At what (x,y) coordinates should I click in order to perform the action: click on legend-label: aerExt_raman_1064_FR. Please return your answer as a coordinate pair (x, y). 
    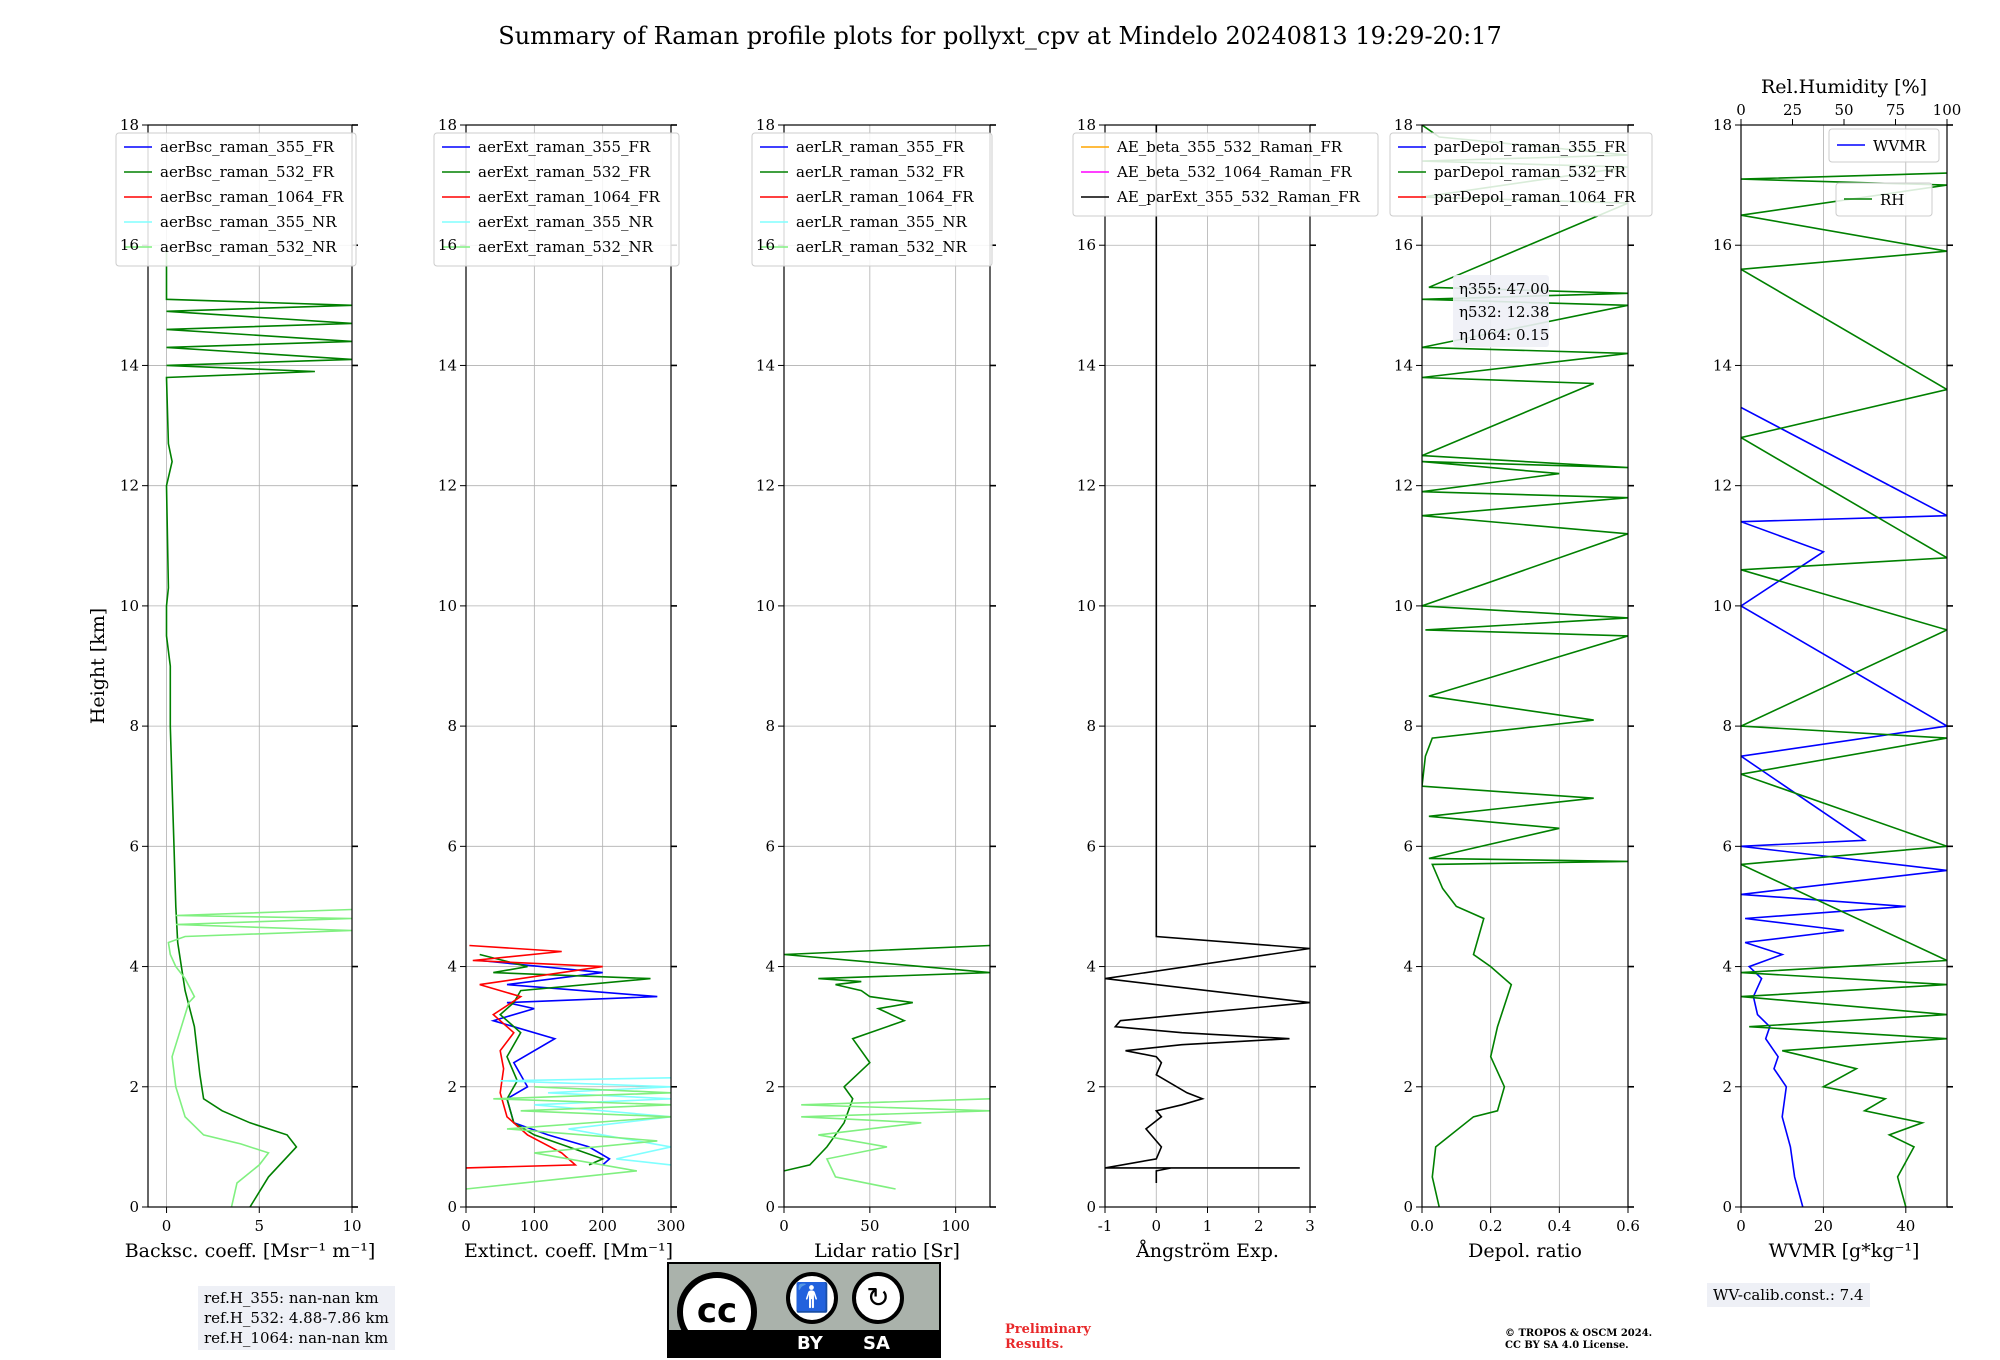
    Looking at the image, I should click on (569, 197).